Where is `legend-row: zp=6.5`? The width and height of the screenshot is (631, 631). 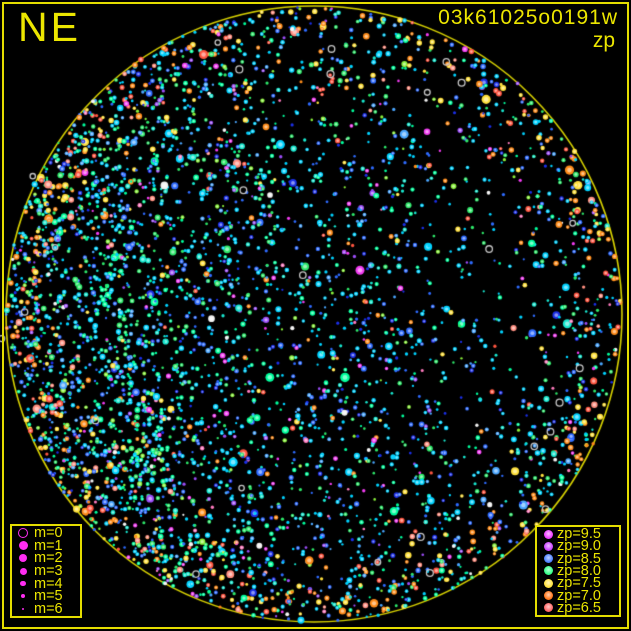
legend-row: zp=6.5 is located at coordinates (578, 607).